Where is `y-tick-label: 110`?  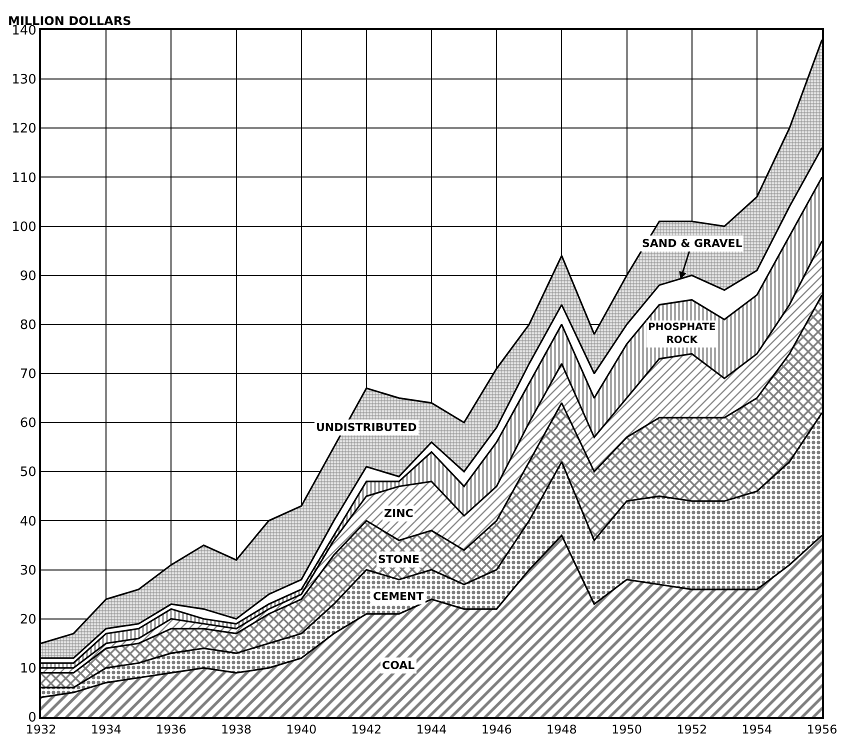 y-tick-label: 110 is located at coordinates (24, 178).